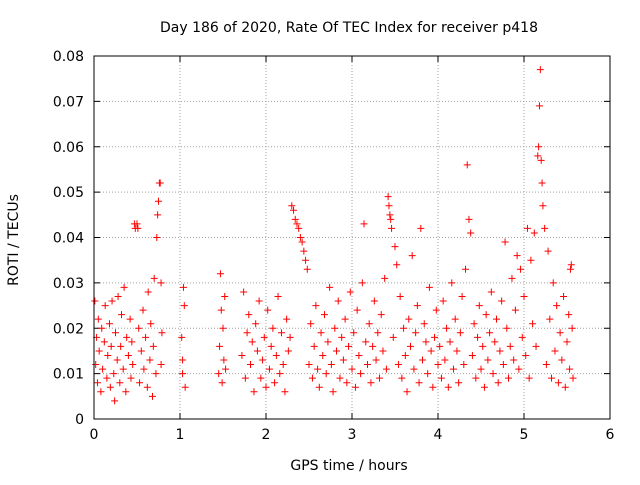  Describe the element at coordinates (352, 435) in the screenshot. I see `x-tick-label: 3` at that location.